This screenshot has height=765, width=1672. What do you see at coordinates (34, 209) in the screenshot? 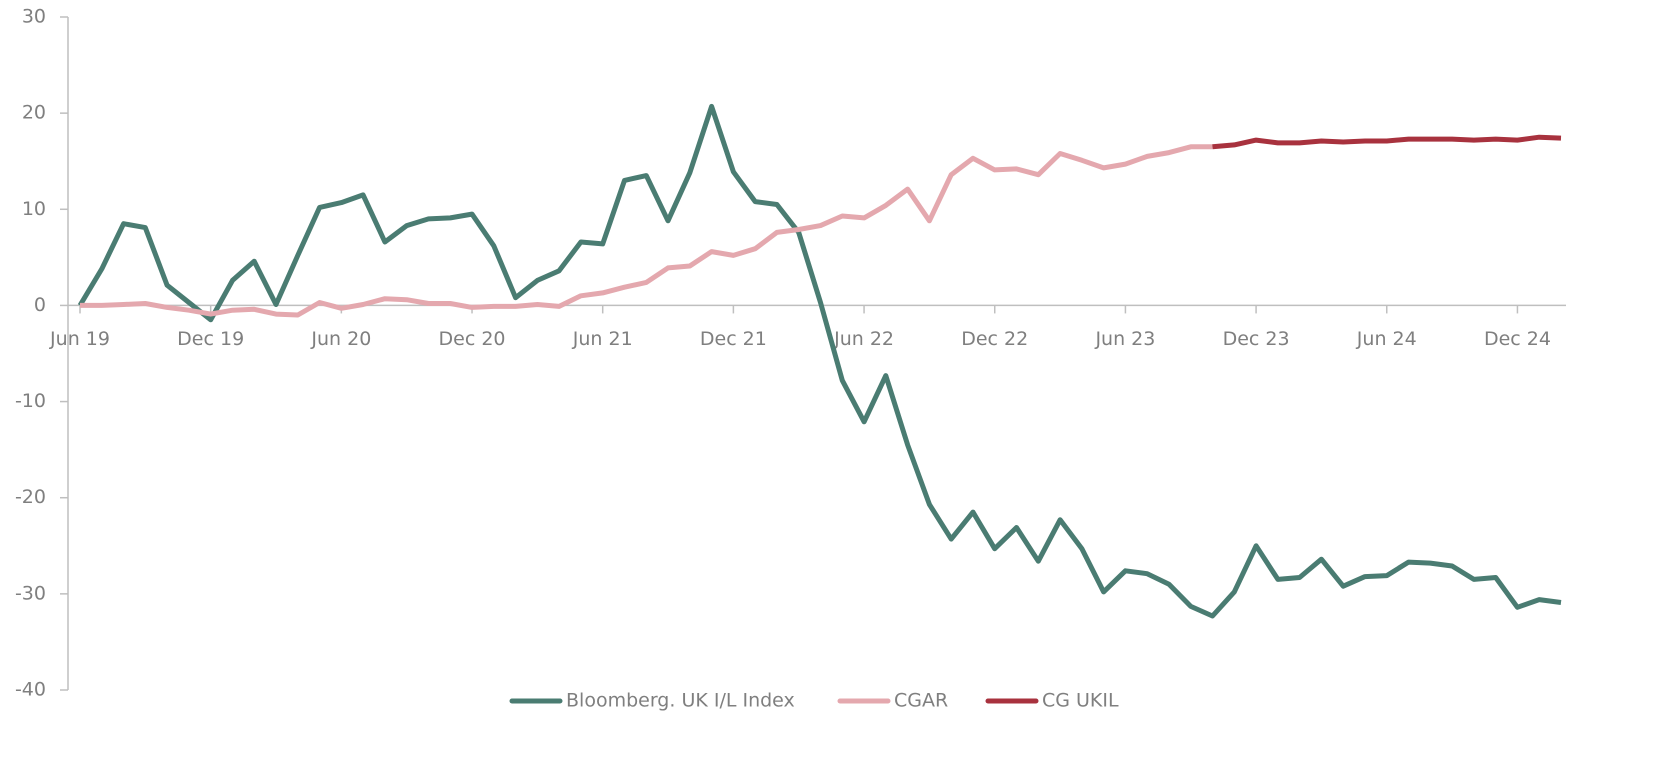
I see `y-tick-label: 10` at bounding box center [34, 209].